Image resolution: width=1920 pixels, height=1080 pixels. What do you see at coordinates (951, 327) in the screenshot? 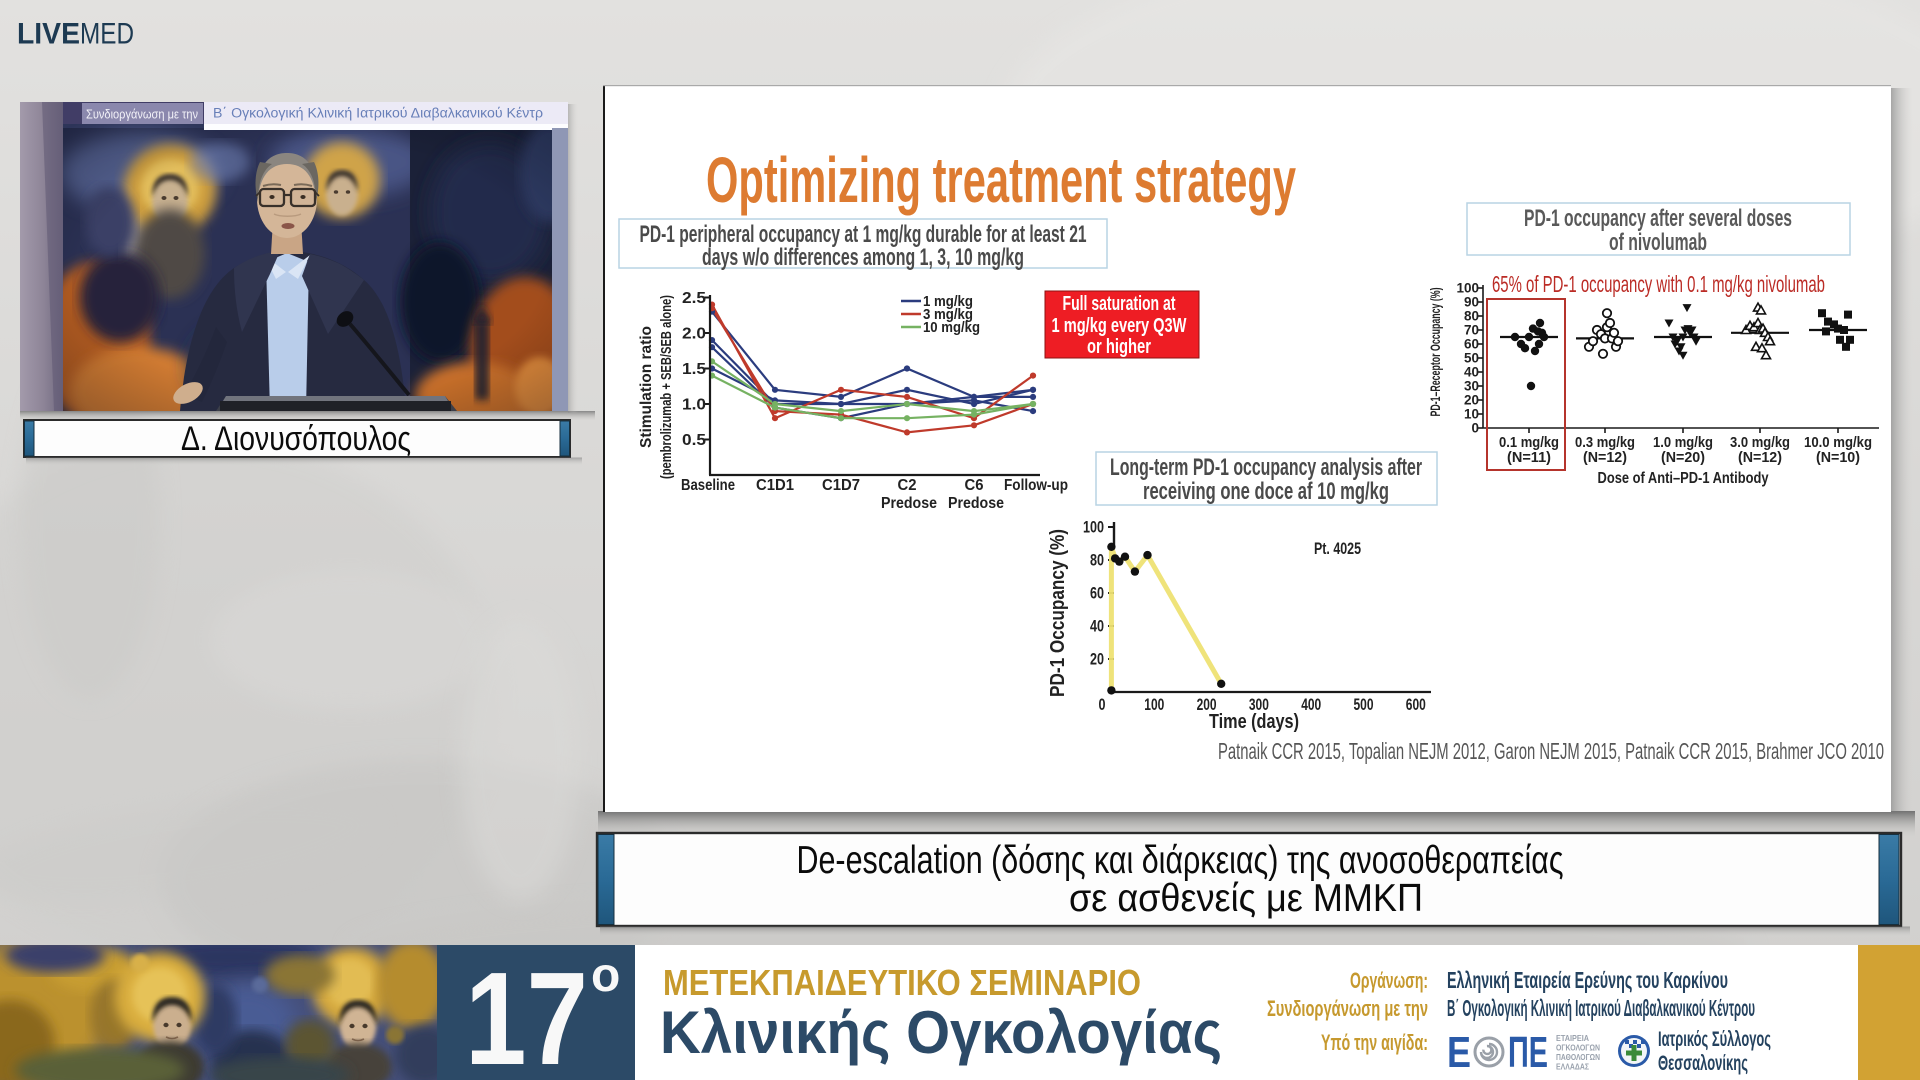
I see `svg-text: 10 mg/kg` at bounding box center [951, 327].